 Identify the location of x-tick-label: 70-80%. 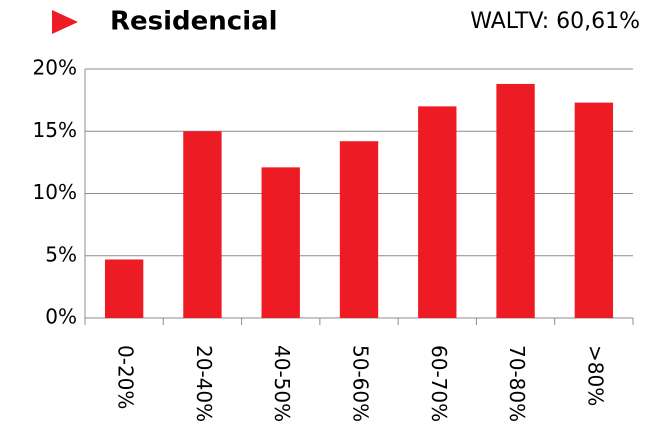
(517, 383).